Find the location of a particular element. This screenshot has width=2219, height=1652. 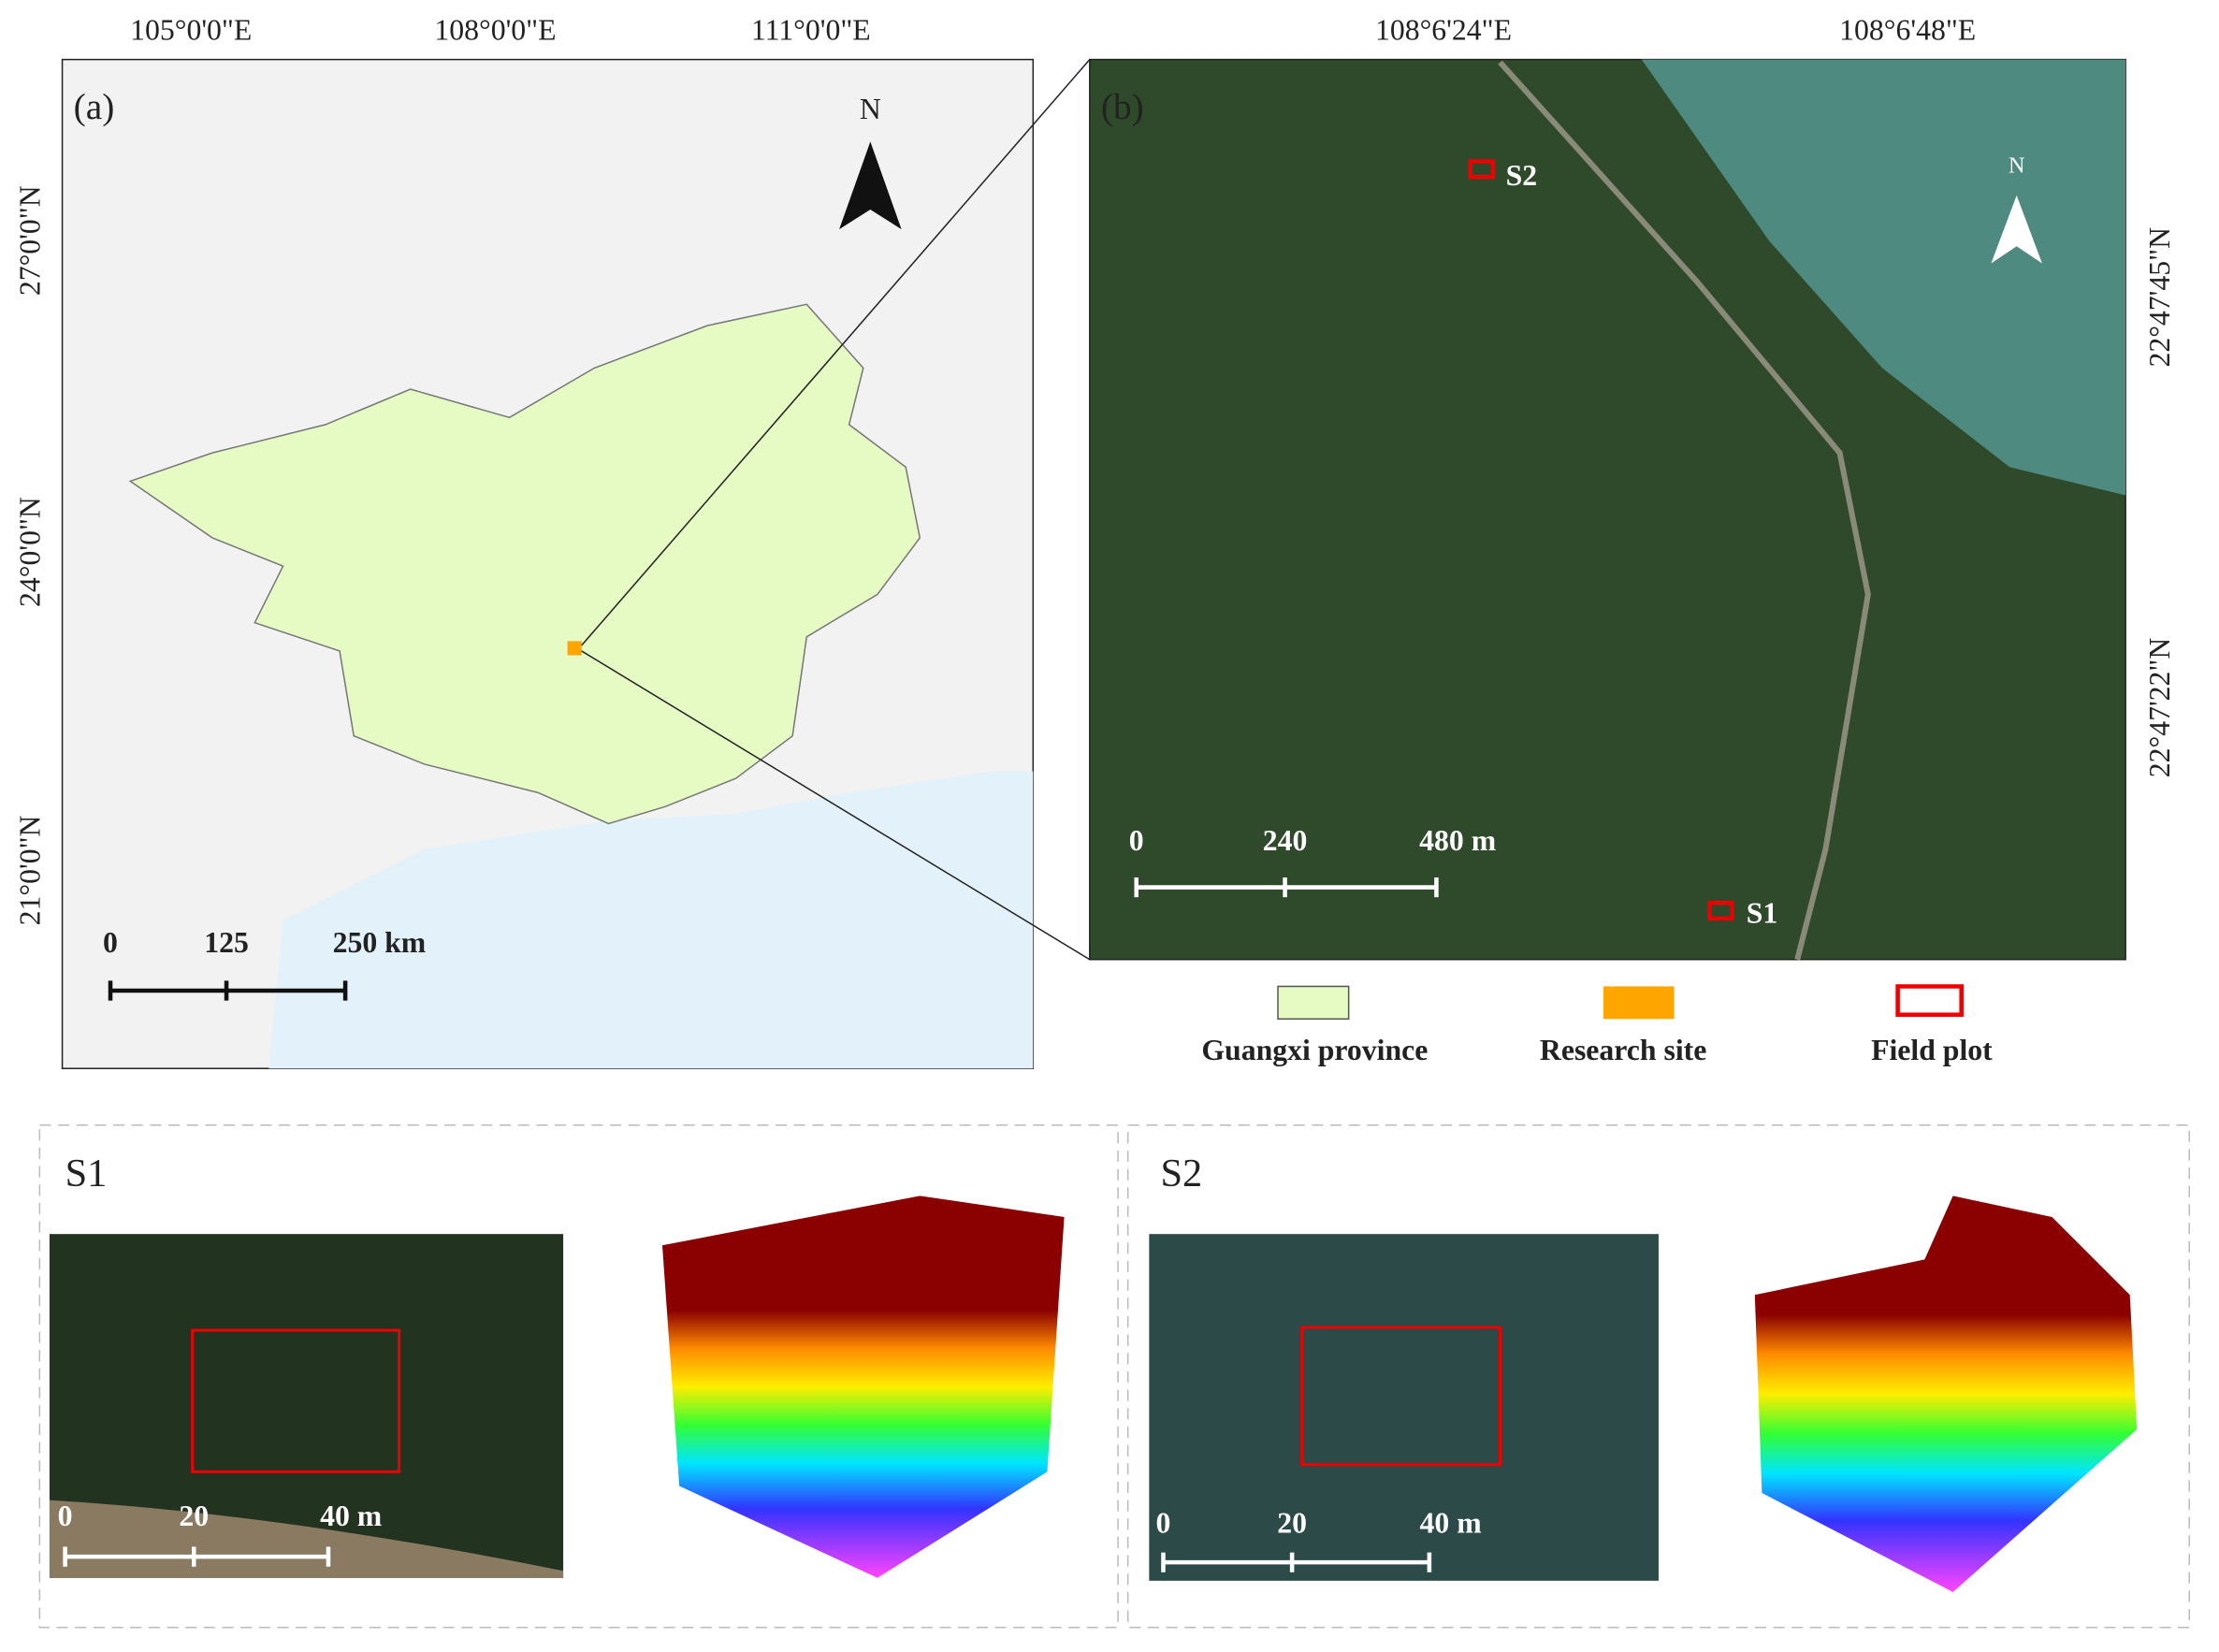

lon-label: 108°0'0"E is located at coordinates (495, 29).